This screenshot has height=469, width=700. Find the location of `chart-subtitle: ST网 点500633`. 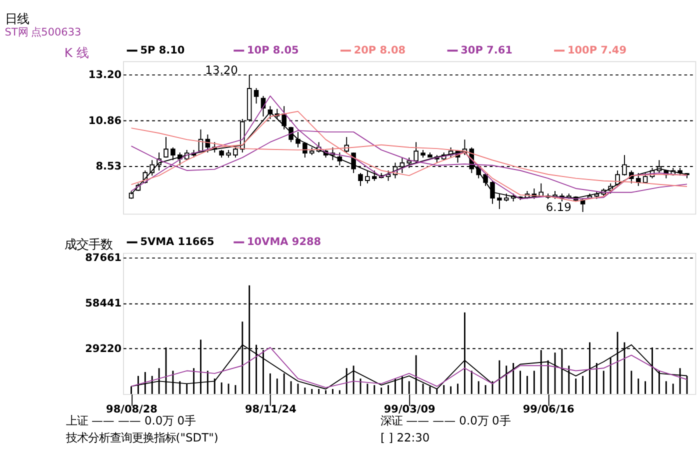

chart-subtitle: ST网 点500633 is located at coordinates (43, 32).